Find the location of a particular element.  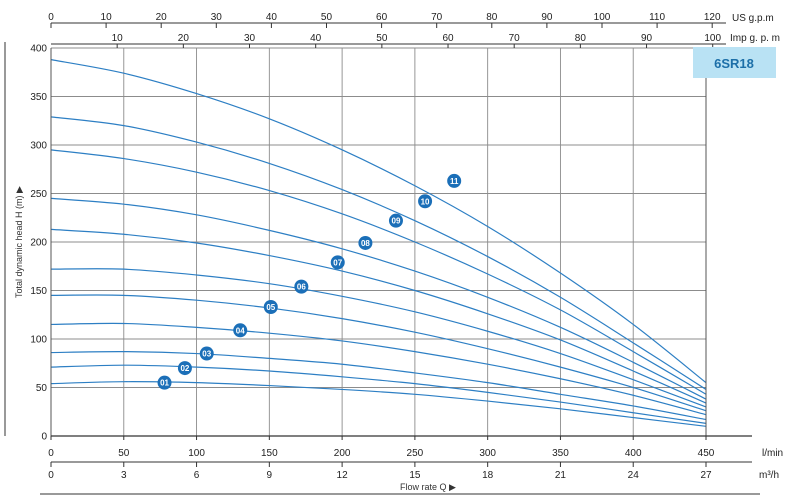

x-tick-label-m3h: 21 is located at coordinates (561, 475).